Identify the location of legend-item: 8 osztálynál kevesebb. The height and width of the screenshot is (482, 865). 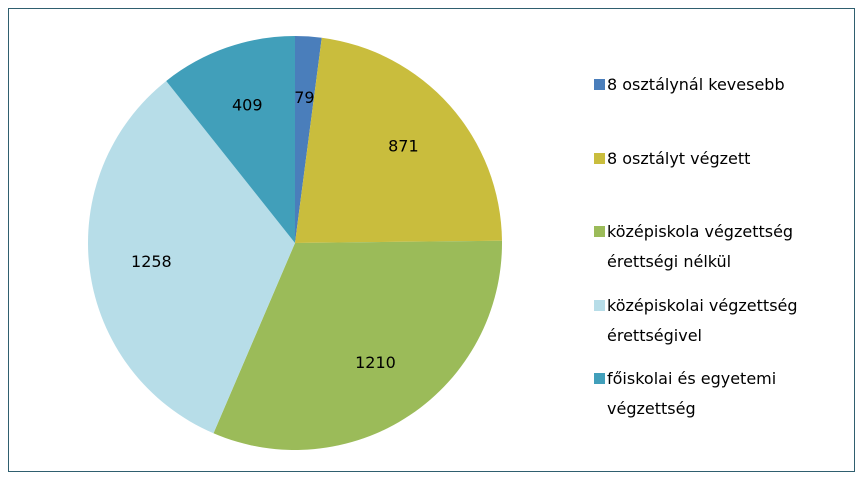
(719, 85).